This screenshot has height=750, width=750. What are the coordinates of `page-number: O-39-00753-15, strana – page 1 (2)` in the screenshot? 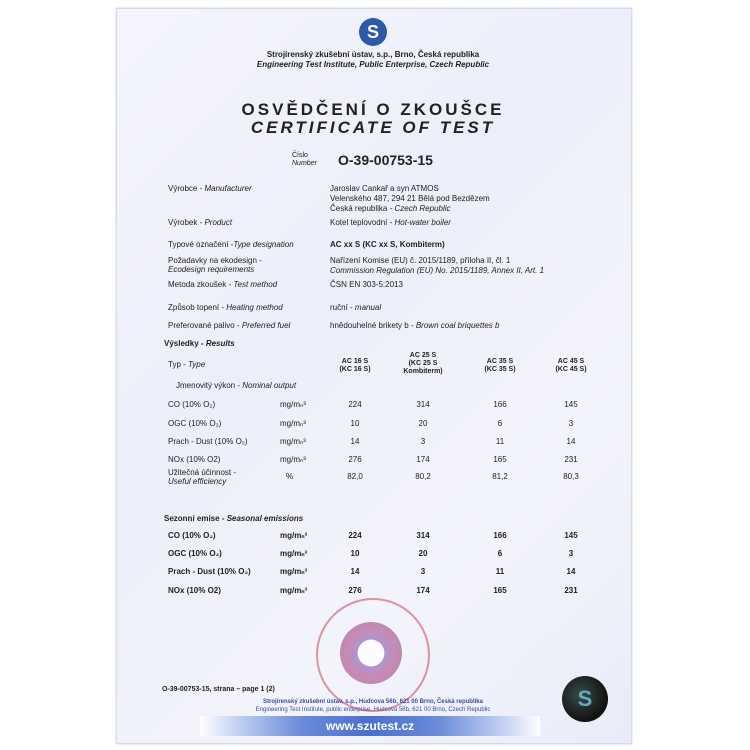 It's located at (218, 689).